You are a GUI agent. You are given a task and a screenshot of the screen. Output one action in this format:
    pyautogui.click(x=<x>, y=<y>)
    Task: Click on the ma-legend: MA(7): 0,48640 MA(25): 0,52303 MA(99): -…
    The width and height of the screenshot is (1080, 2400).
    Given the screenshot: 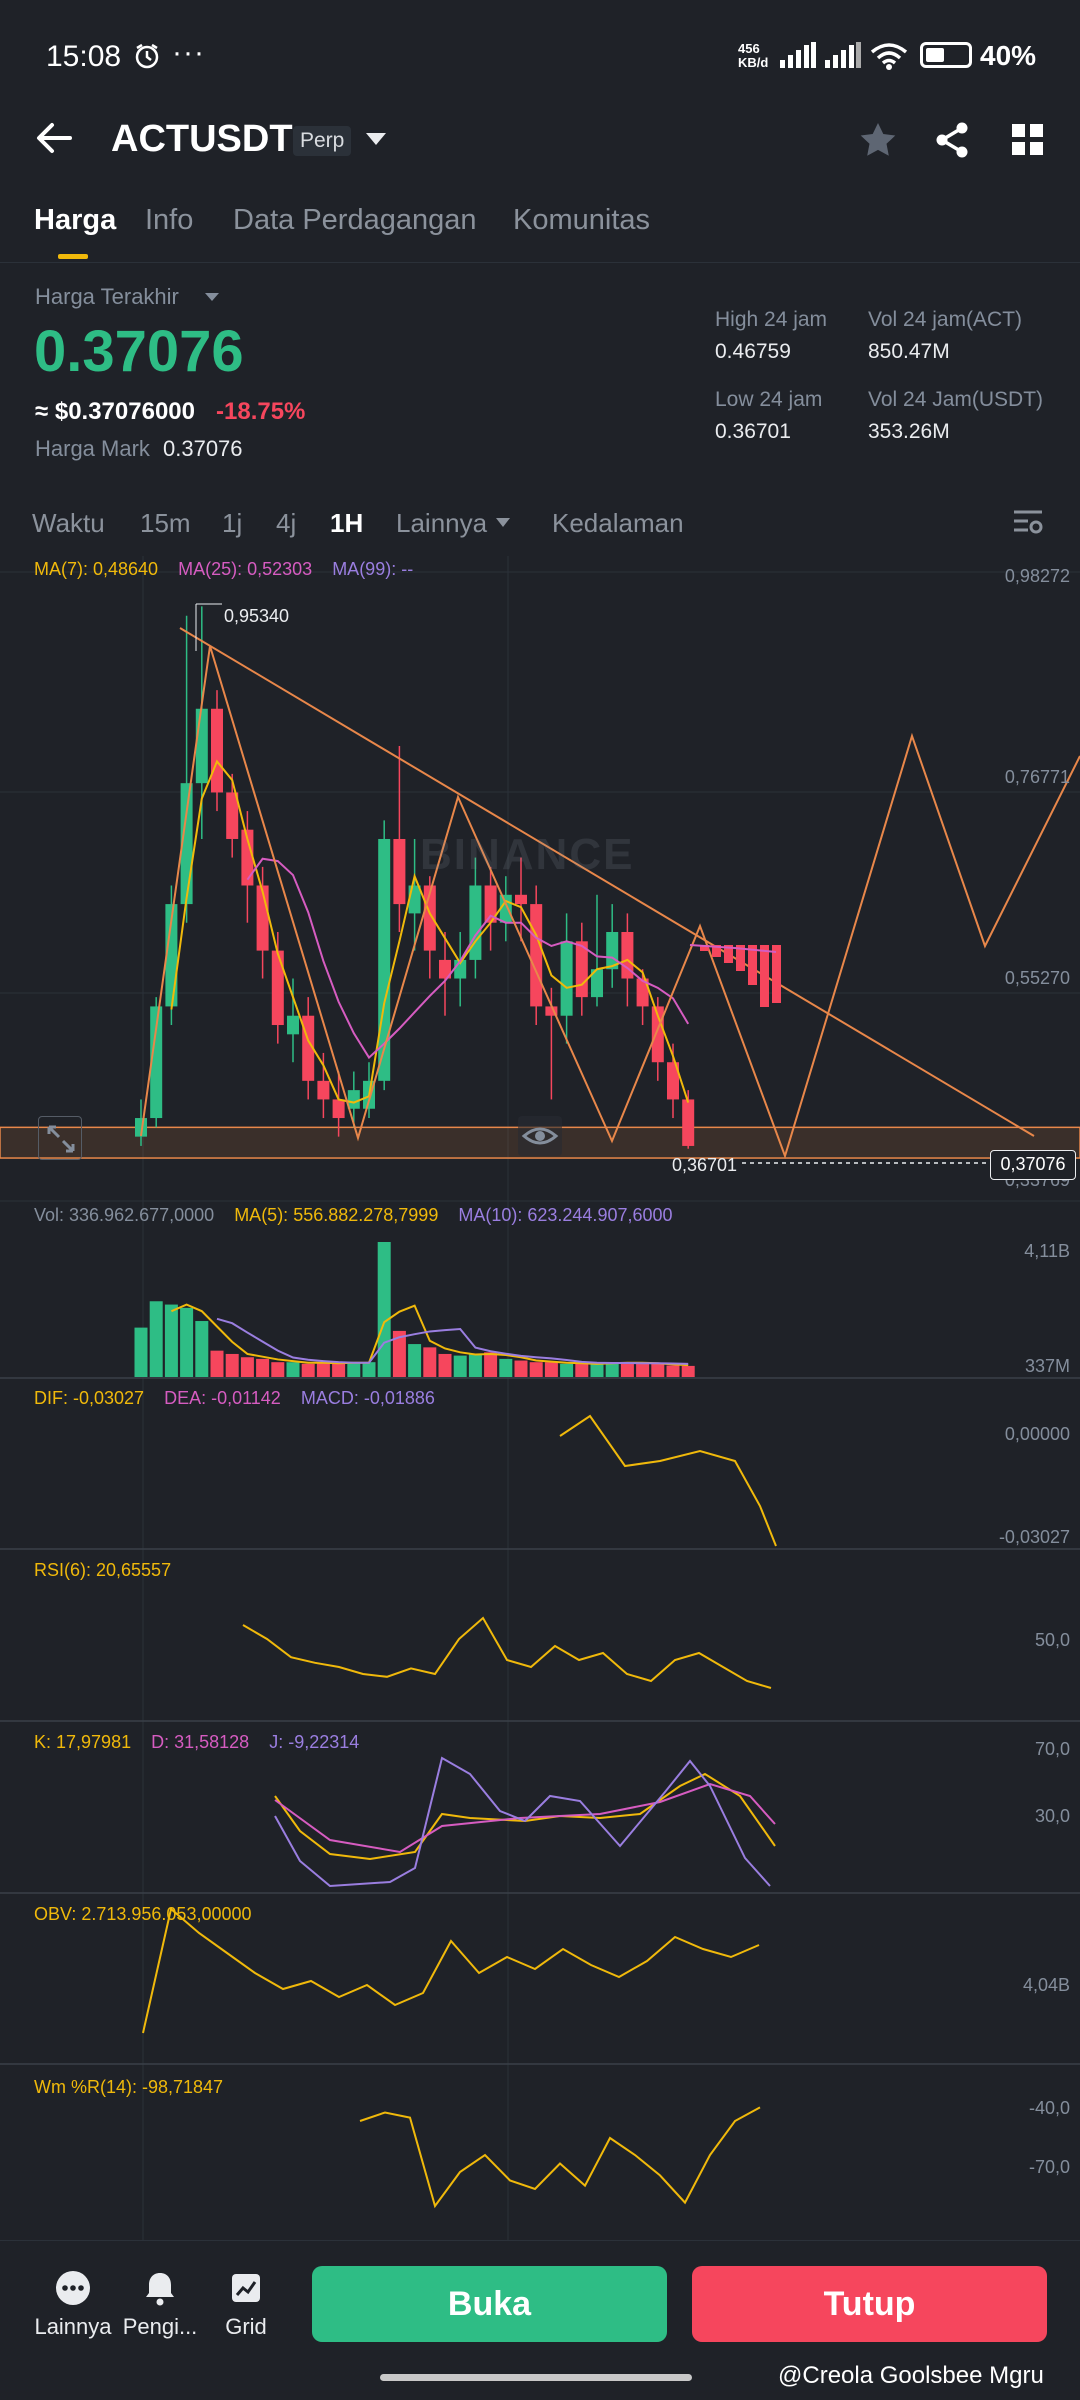 What is the action you would take?
    pyautogui.click(x=223, y=569)
    